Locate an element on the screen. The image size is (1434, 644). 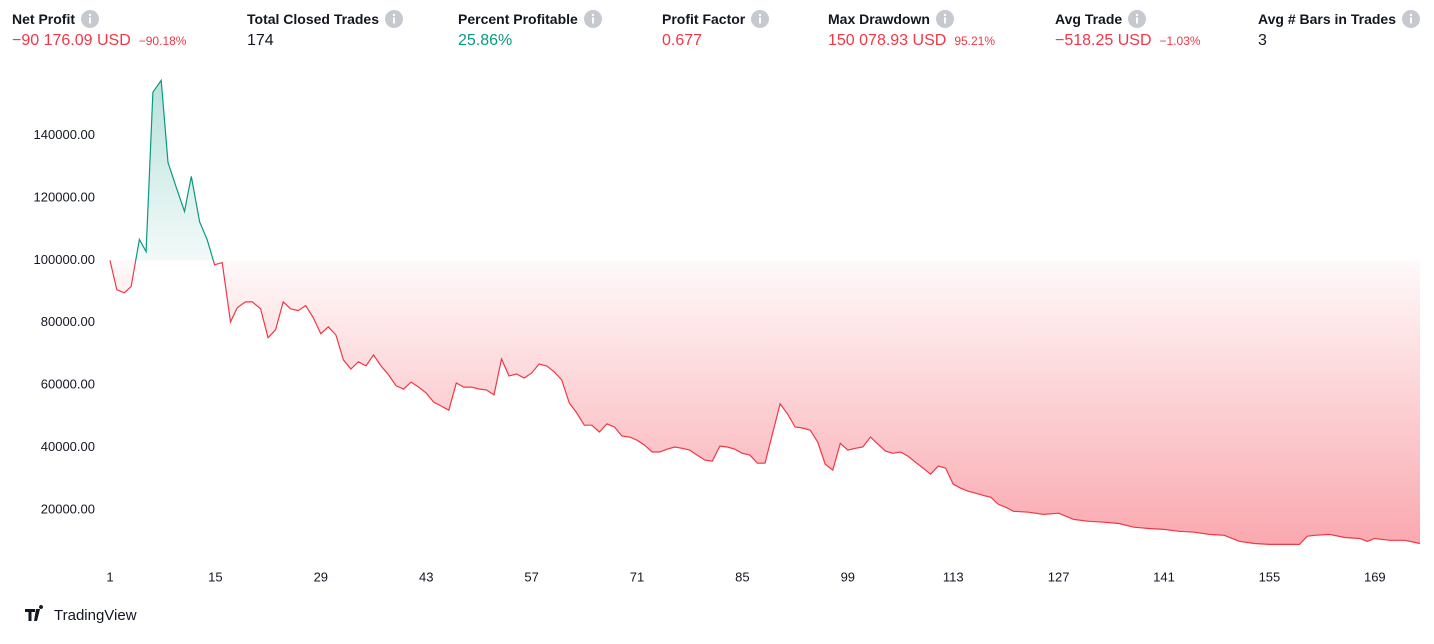
y-tick-label: 120000.00 is located at coordinates (64, 196).